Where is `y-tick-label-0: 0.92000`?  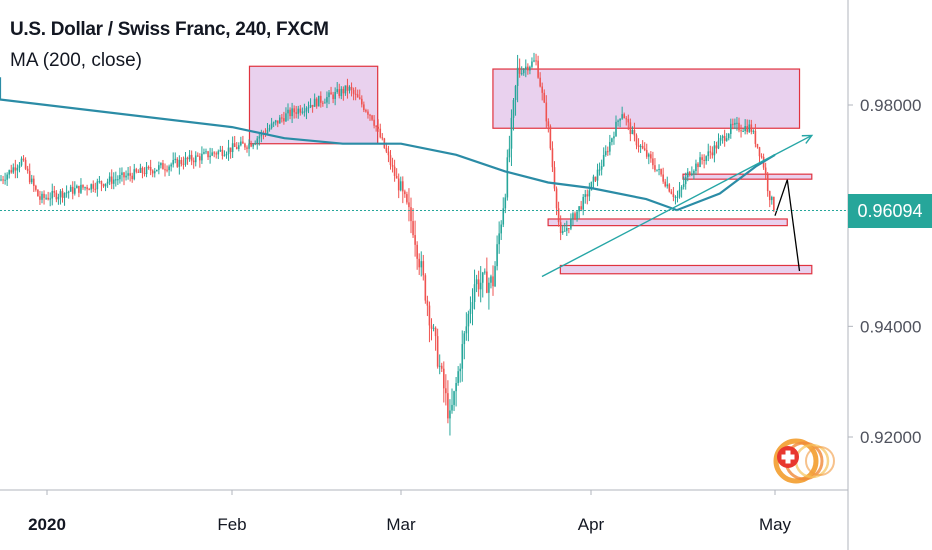 y-tick-label-0: 0.92000 is located at coordinates (890, 437).